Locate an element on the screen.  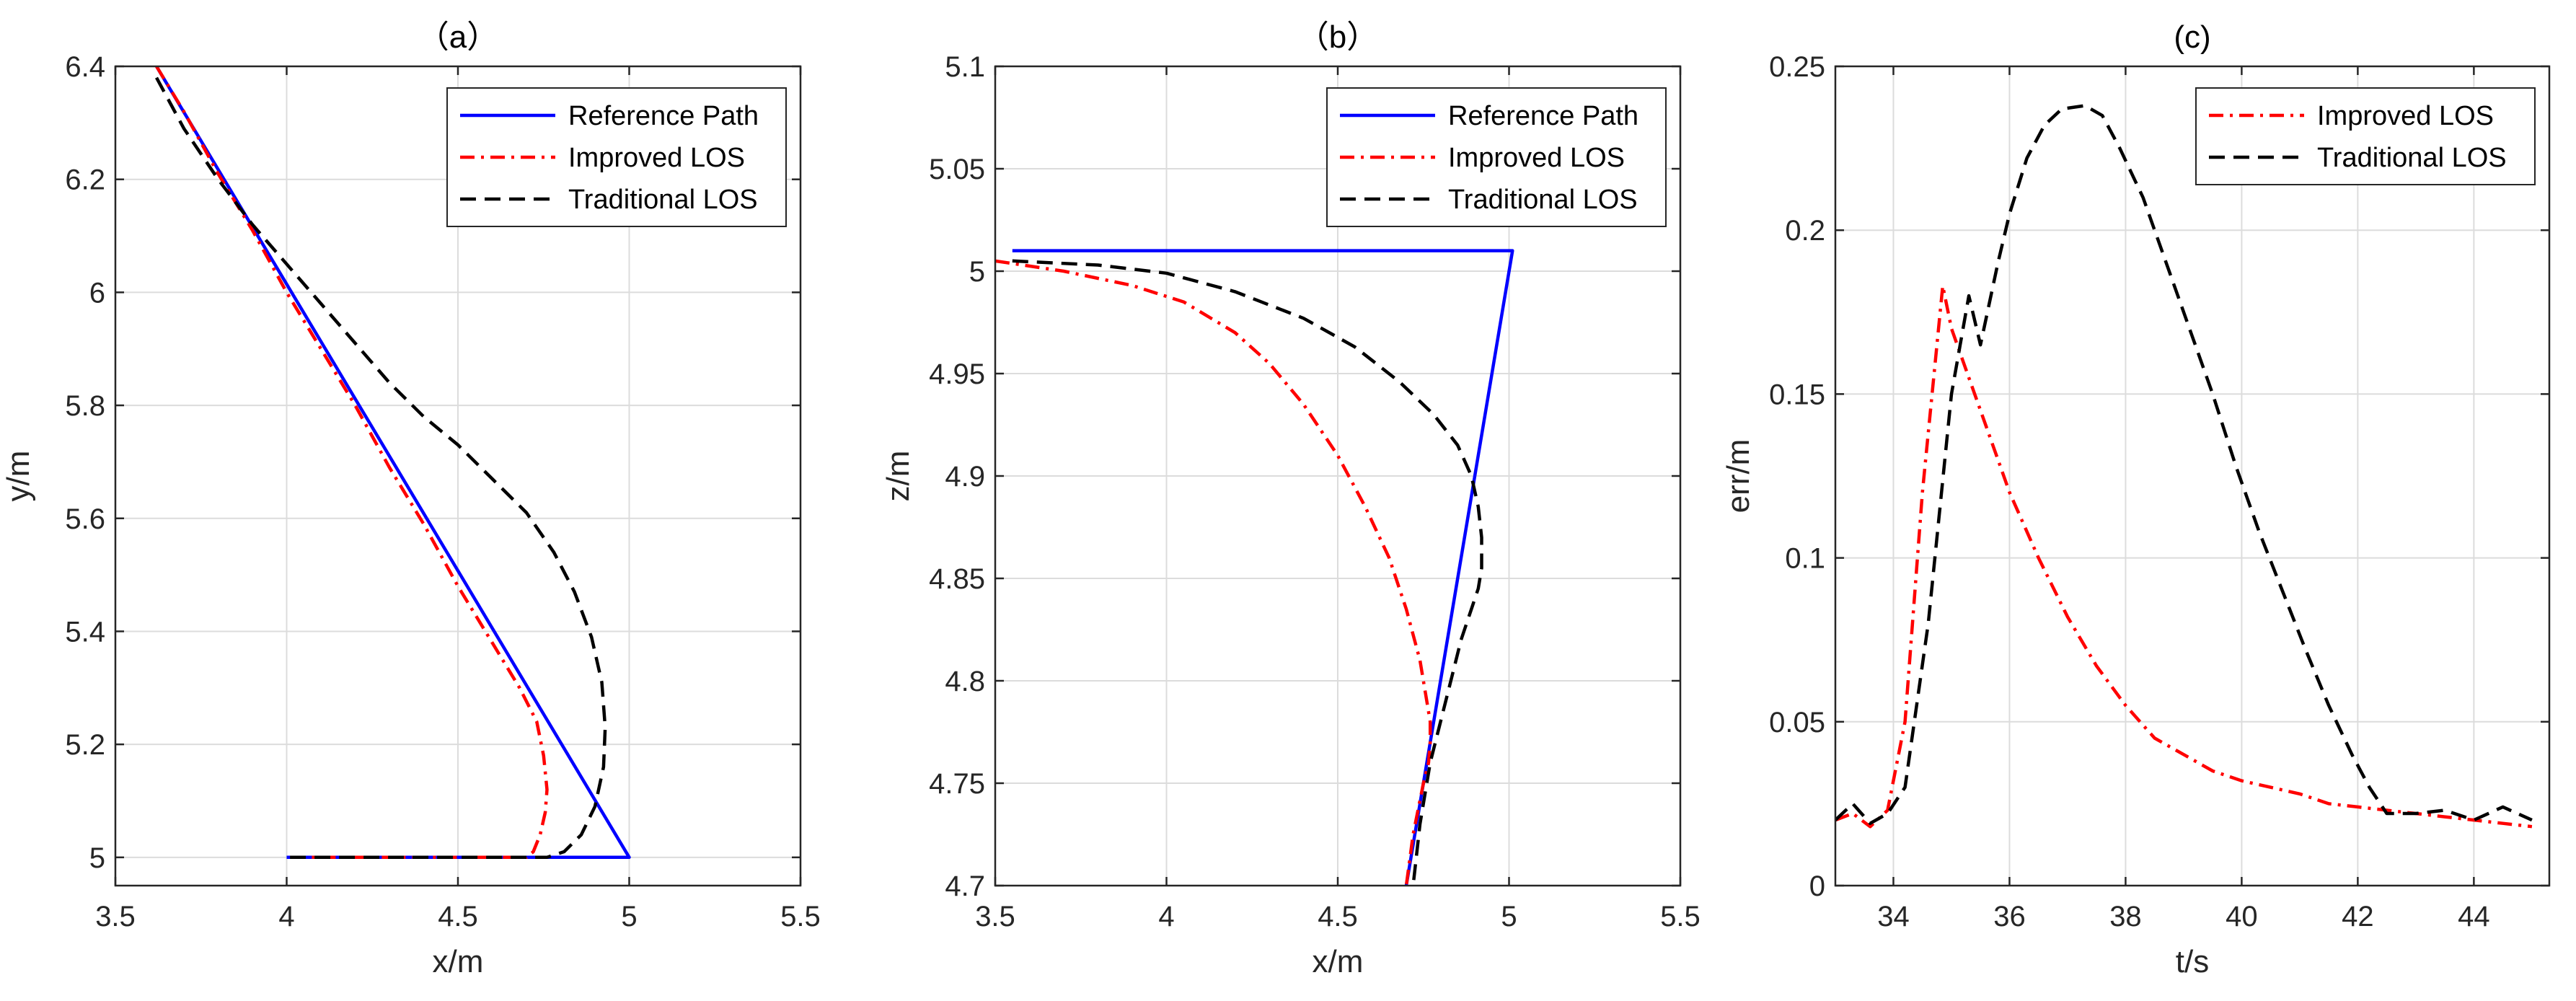
y-tick-label: 5.6 is located at coordinates (85, 519).